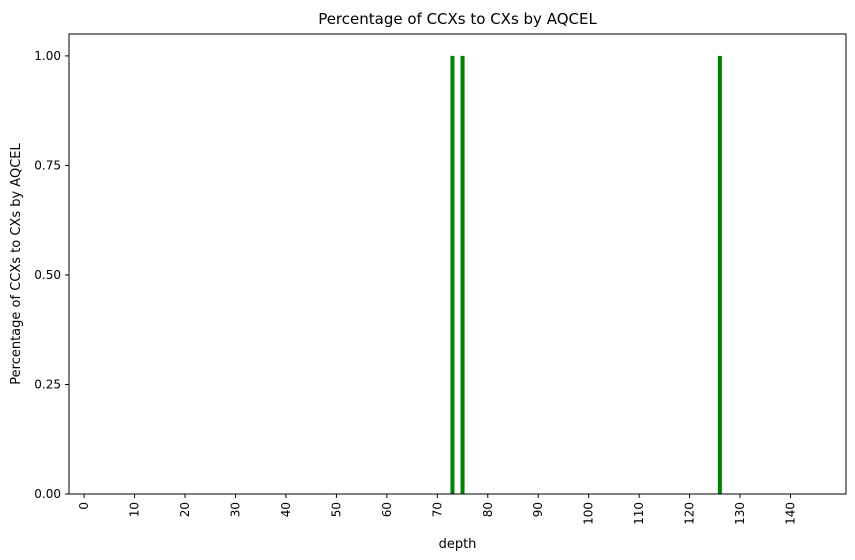  I want to click on y-tick-label: 0.50, so click(47, 275).